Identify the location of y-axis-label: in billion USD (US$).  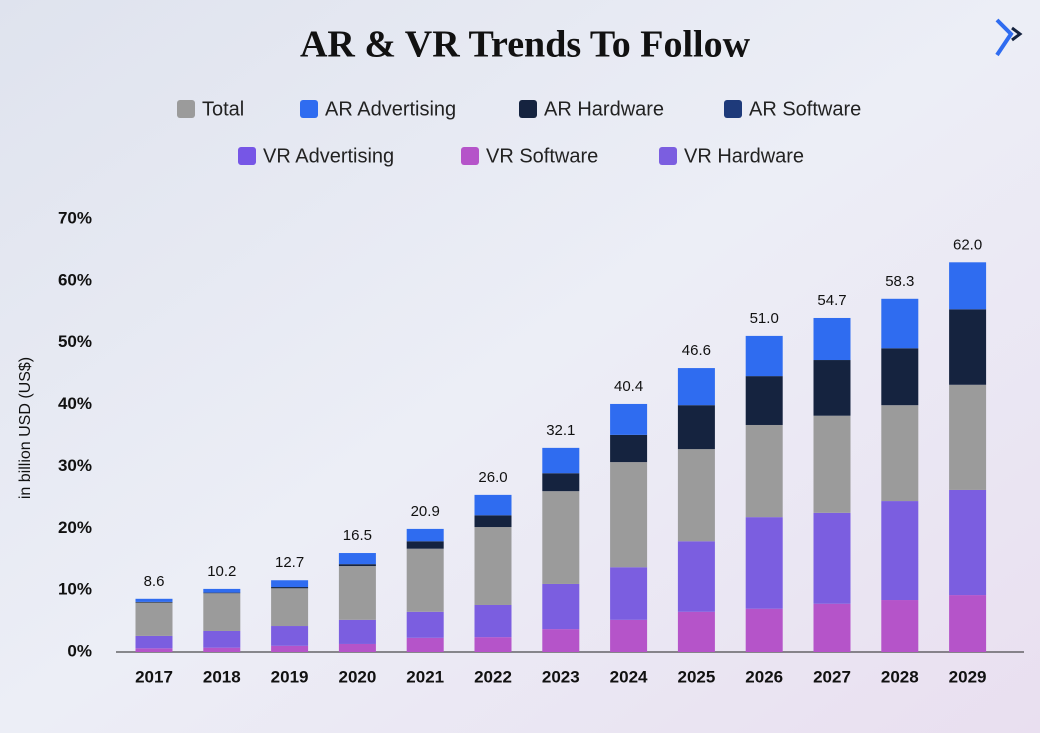
(25, 428).